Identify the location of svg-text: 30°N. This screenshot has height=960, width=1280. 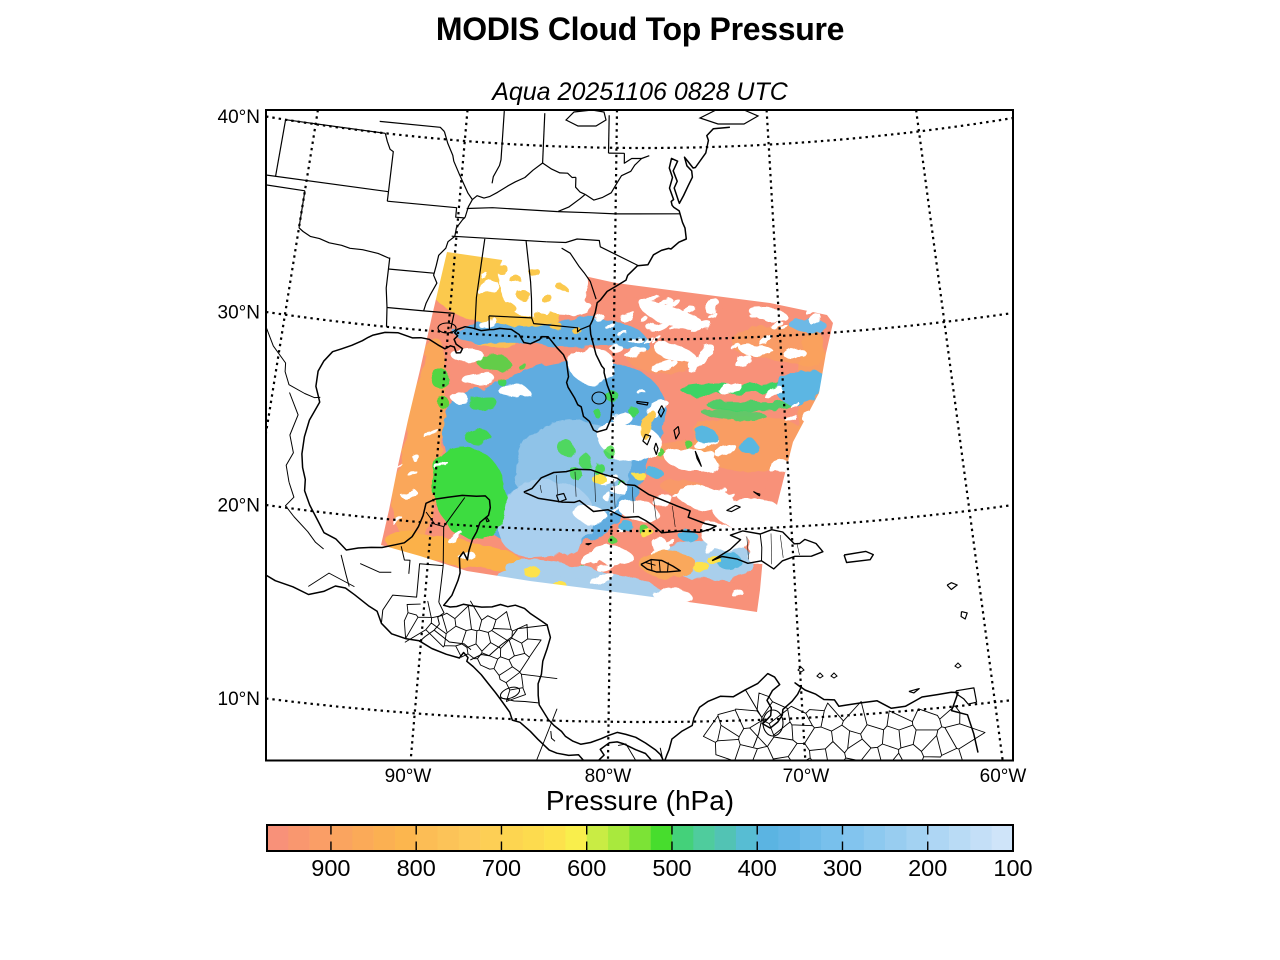
(239, 313).